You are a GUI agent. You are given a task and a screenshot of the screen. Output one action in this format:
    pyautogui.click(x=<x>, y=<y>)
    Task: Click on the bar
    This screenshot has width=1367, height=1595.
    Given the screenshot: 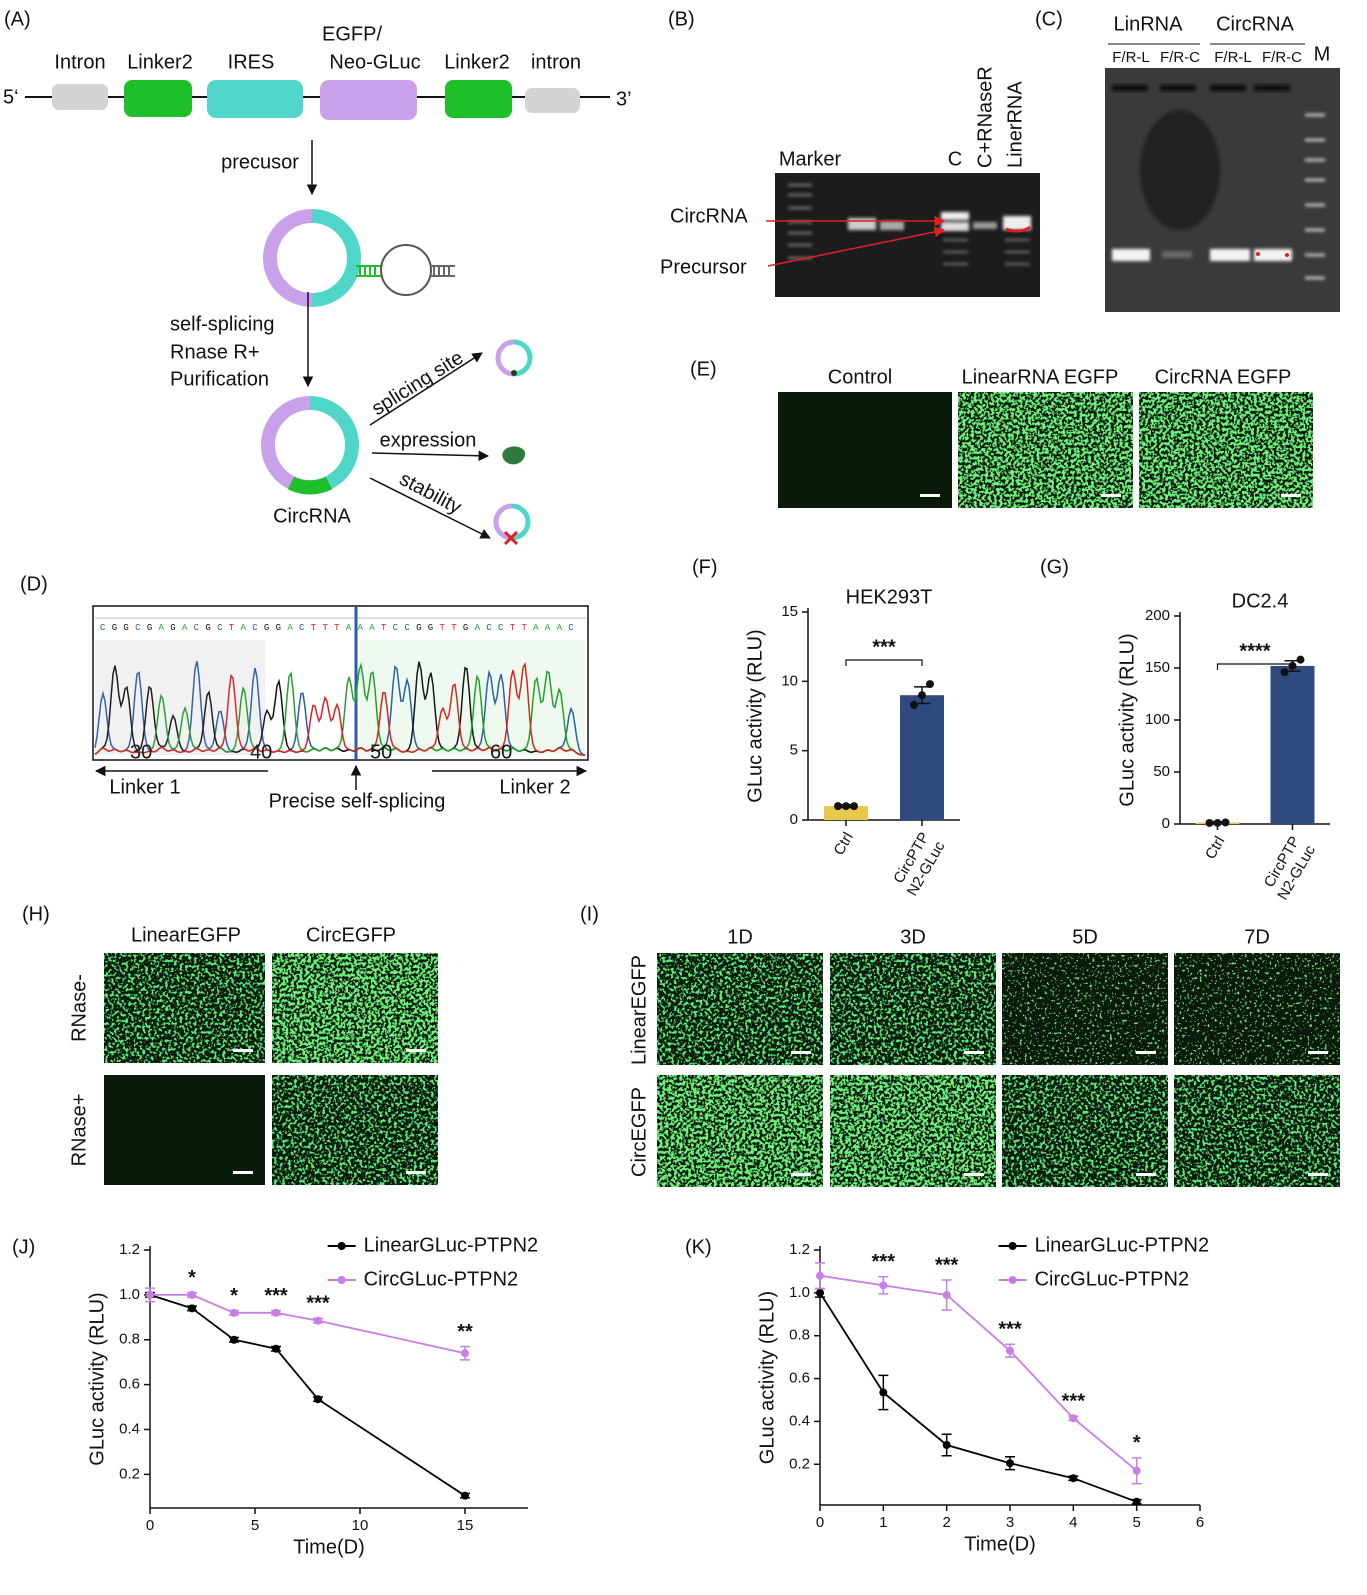 What is the action you would take?
    pyautogui.click(x=922, y=757)
    